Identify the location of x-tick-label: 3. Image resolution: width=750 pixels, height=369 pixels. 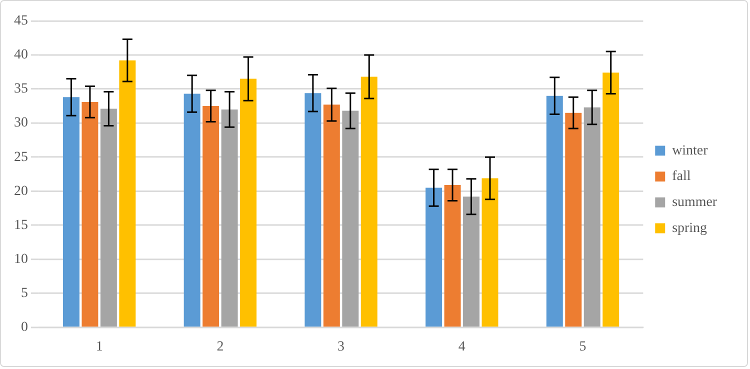
(341, 346).